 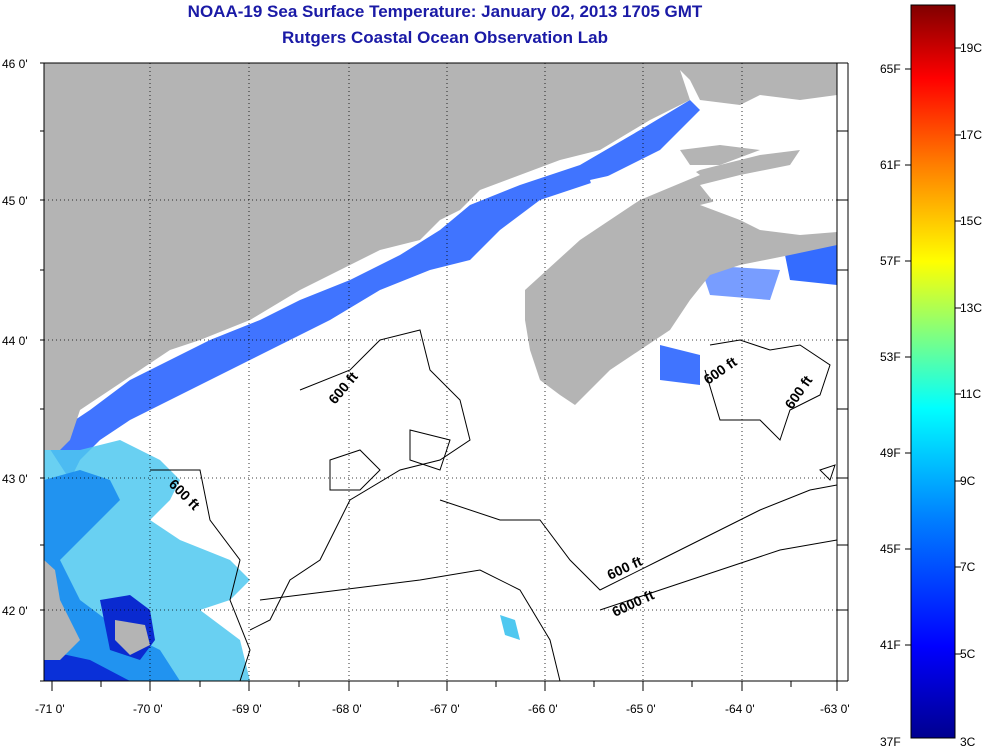 What do you see at coordinates (971, 48) in the screenshot?
I see `colorbar-celsius-label: 19C` at bounding box center [971, 48].